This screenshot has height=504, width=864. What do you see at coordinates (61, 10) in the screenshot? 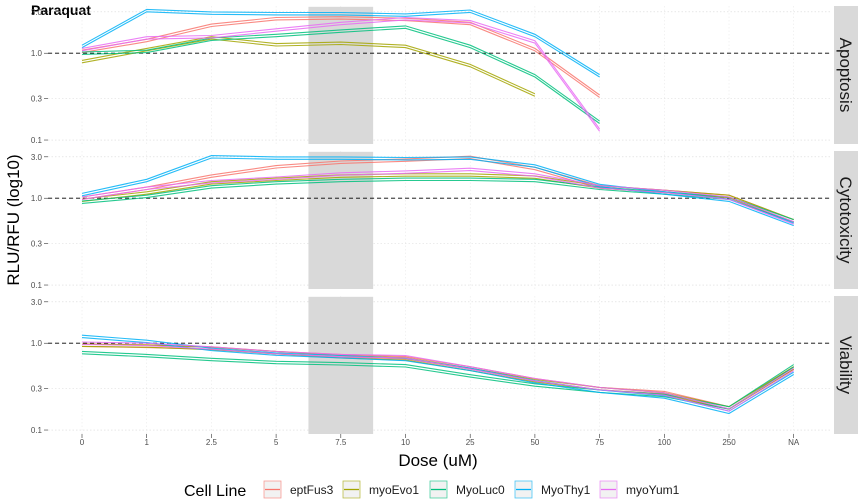
I see `chart-title: Paraquat` at bounding box center [61, 10].